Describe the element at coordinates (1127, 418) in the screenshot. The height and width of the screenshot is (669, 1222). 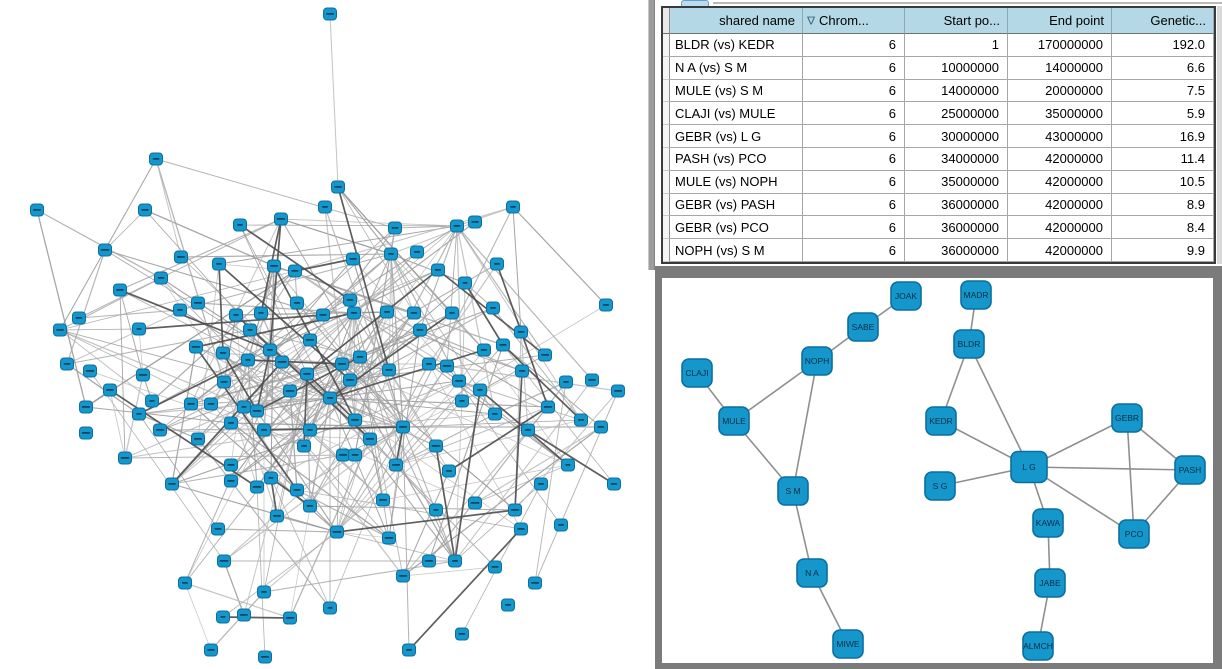
I see `graph-node-GEBR: GEBR` at that location.